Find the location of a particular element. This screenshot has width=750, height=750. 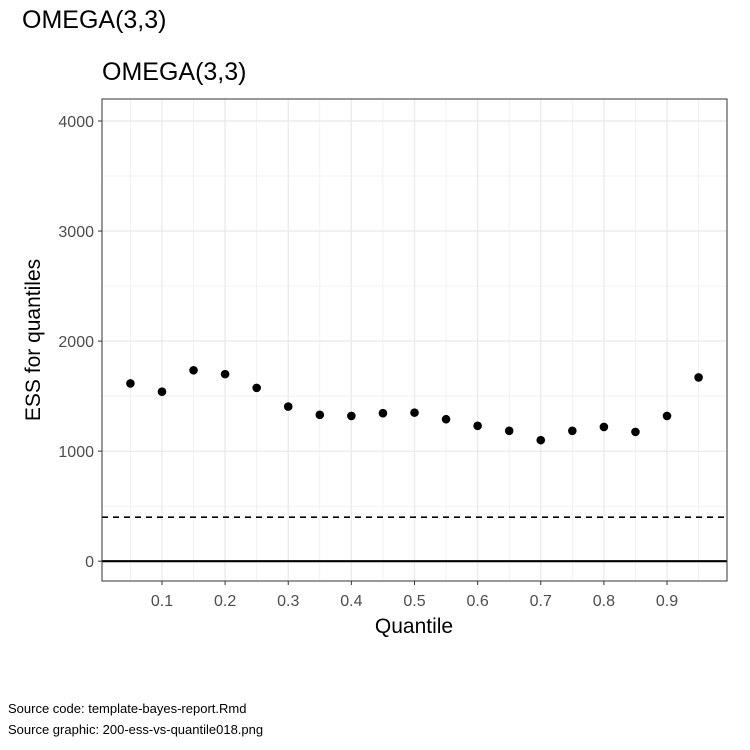

x-tick-label: 0.8 is located at coordinates (604, 601).